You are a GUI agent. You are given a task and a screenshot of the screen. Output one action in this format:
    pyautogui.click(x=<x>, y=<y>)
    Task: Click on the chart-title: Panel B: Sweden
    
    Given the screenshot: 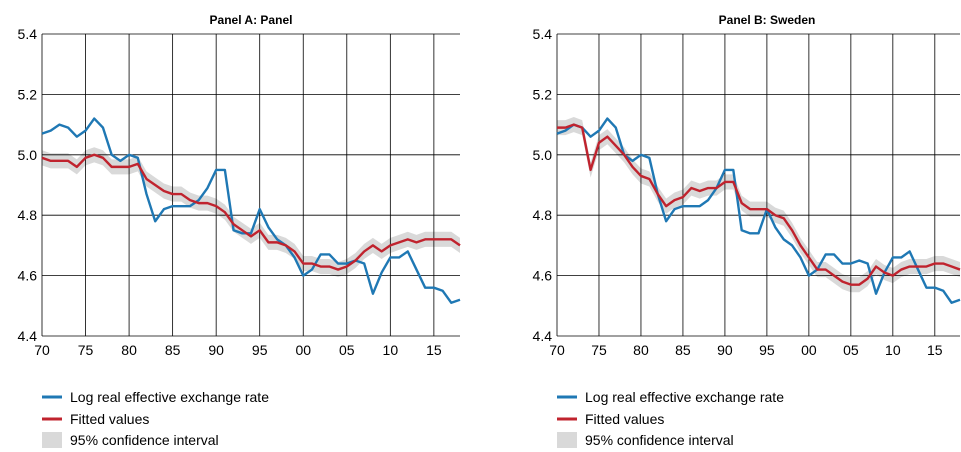 What is the action you would take?
    pyautogui.click(x=767, y=20)
    